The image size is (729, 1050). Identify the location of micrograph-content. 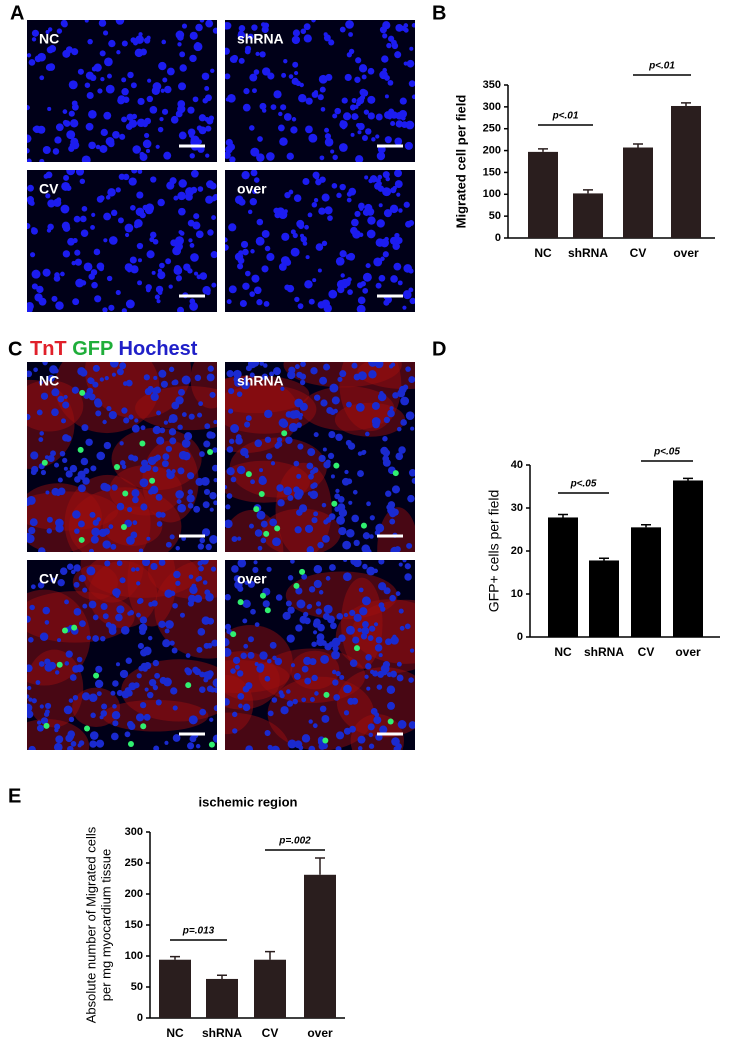
(122, 91).